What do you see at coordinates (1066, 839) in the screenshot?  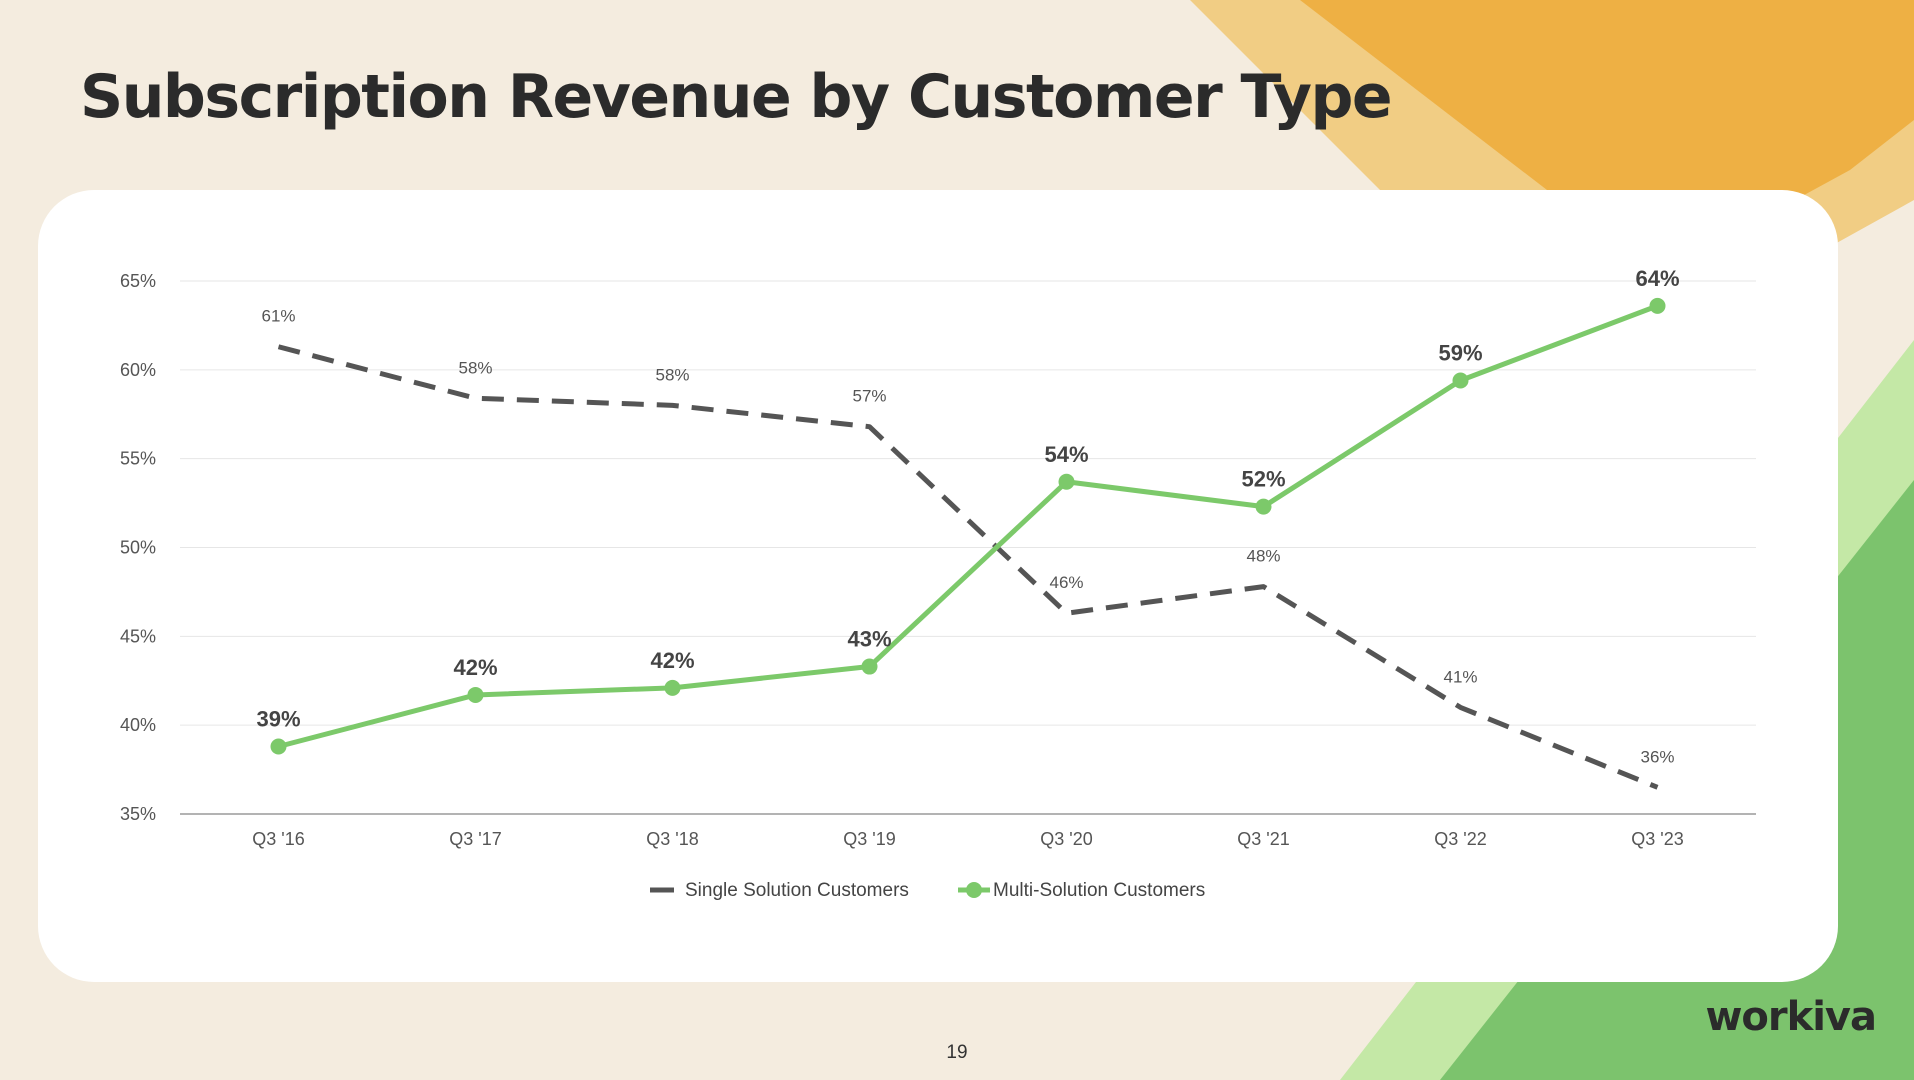 I see `x-tick-label: Q3 '20` at bounding box center [1066, 839].